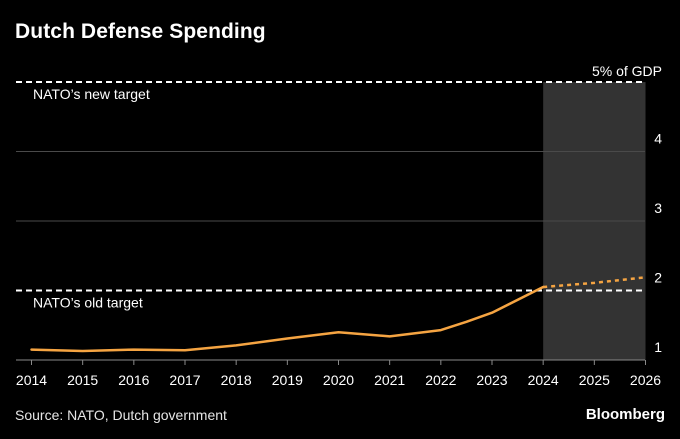 The height and width of the screenshot is (439, 680). I want to click on source-note: Source: NATO, Dutch government, so click(121, 415).